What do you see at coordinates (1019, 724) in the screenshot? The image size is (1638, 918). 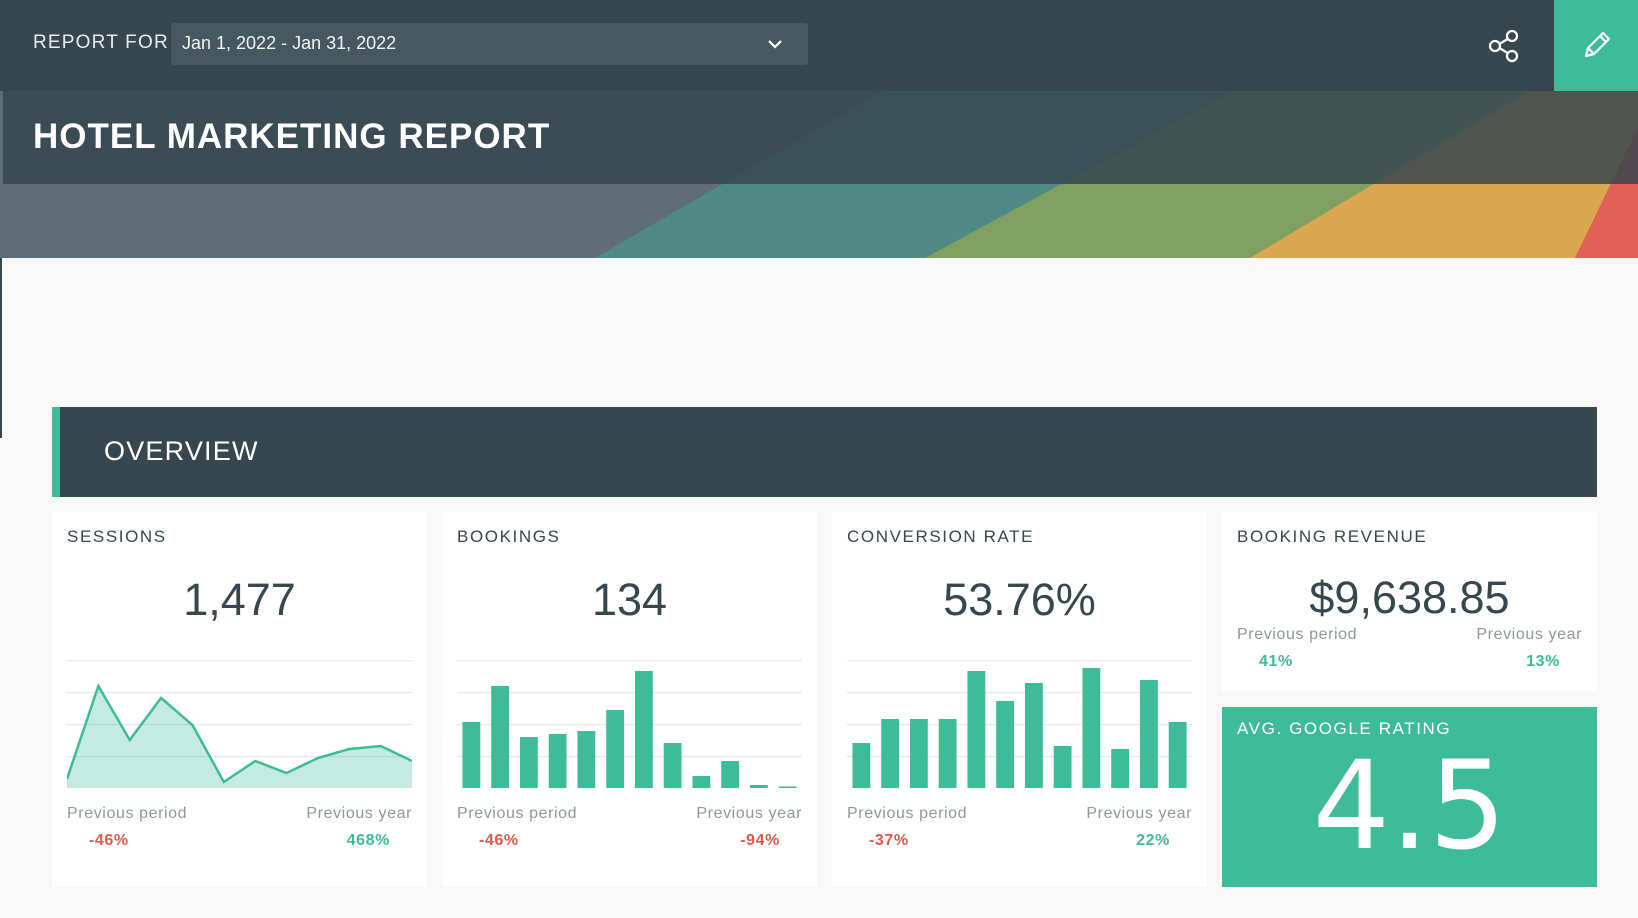 I see `conversion-bar-chart` at bounding box center [1019, 724].